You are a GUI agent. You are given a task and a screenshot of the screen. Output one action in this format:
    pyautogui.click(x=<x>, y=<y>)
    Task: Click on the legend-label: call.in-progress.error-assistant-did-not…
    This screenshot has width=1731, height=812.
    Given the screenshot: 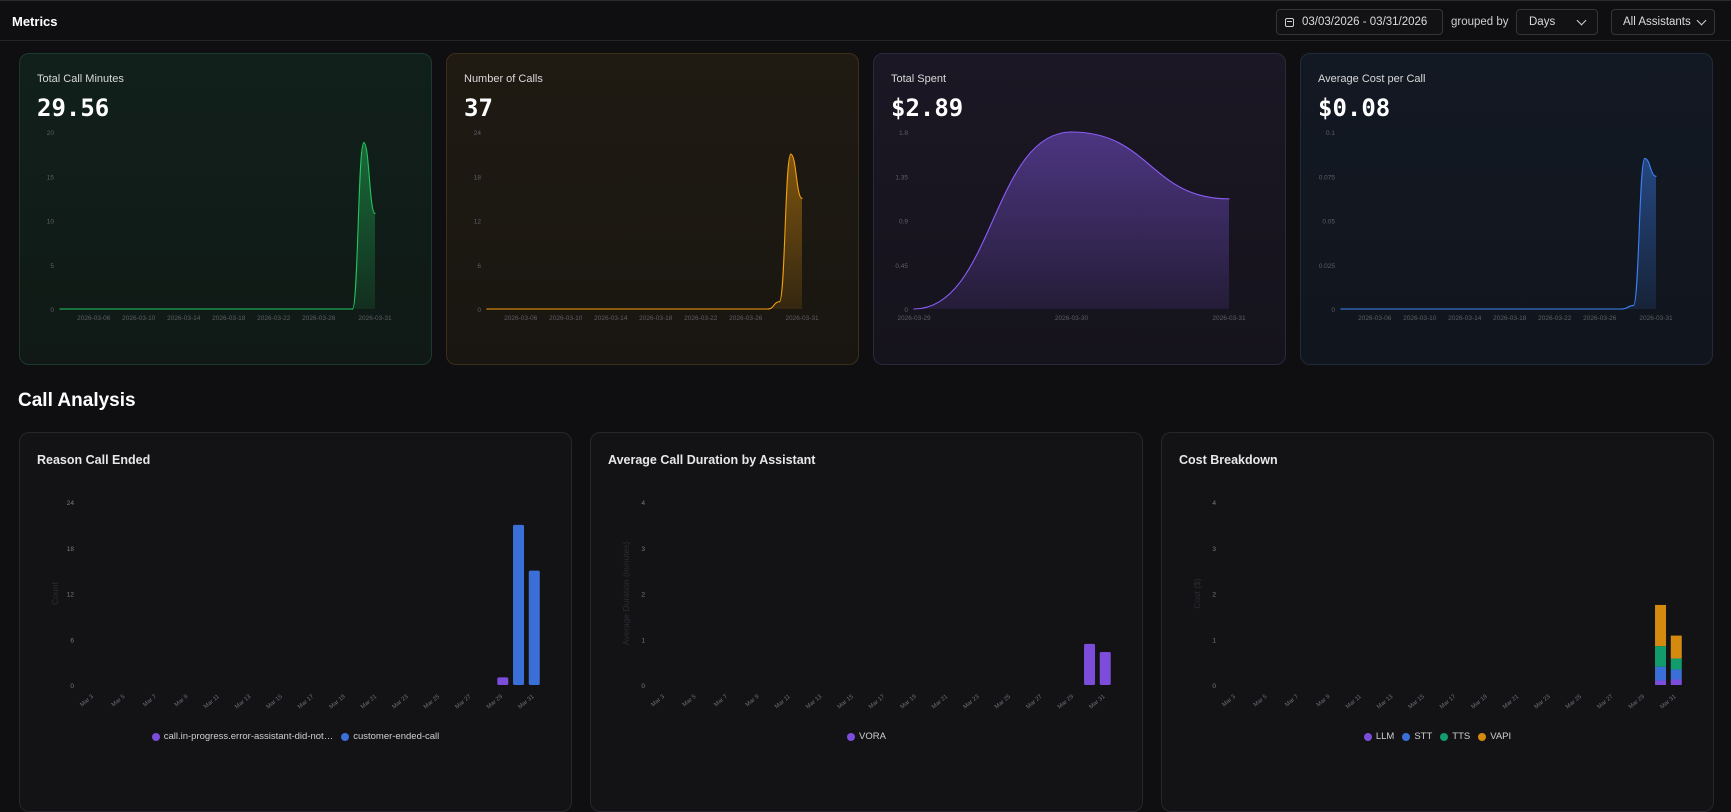 What is the action you would take?
    pyautogui.click(x=248, y=736)
    